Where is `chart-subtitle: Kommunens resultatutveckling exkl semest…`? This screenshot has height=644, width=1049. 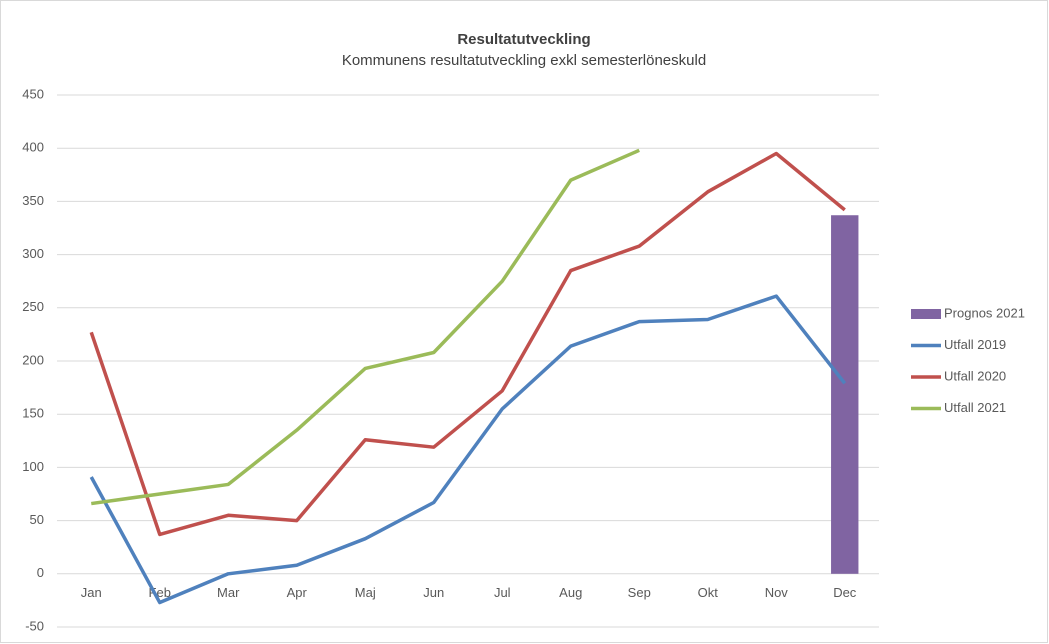 chart-subtitle: Kommunens resultatutveckling exkl semest… is located at coordinates (524, 60).